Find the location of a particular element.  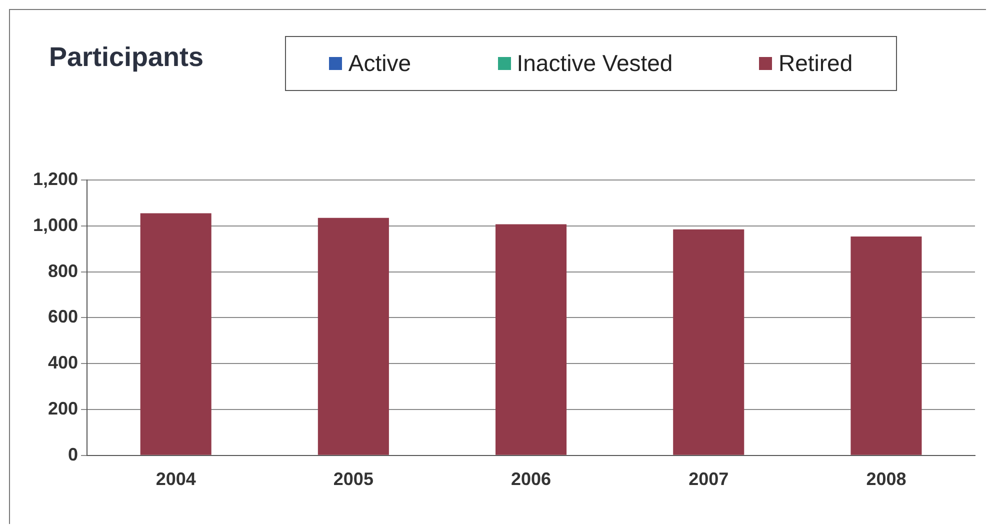

y-tick-label: 600 is located at coordinates (63, 316).